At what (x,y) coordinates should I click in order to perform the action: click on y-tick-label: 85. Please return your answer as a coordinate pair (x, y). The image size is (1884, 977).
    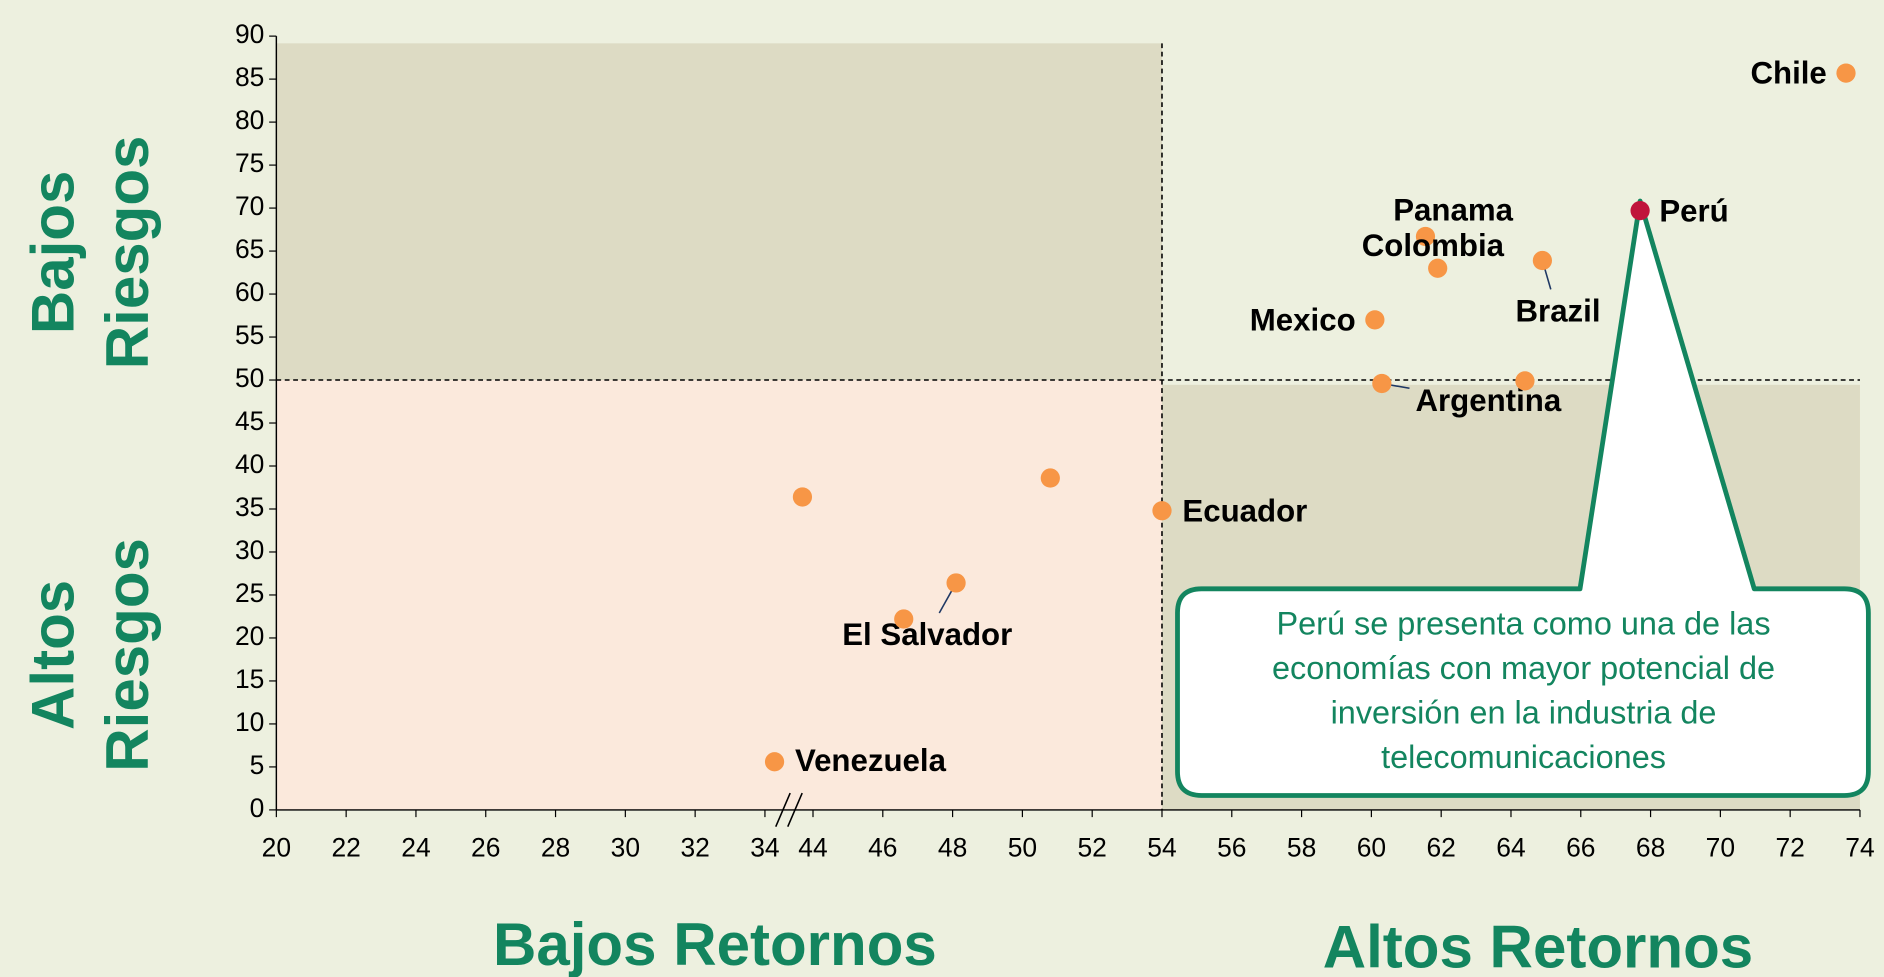
    Looking at the image, I should click on (249, 77).